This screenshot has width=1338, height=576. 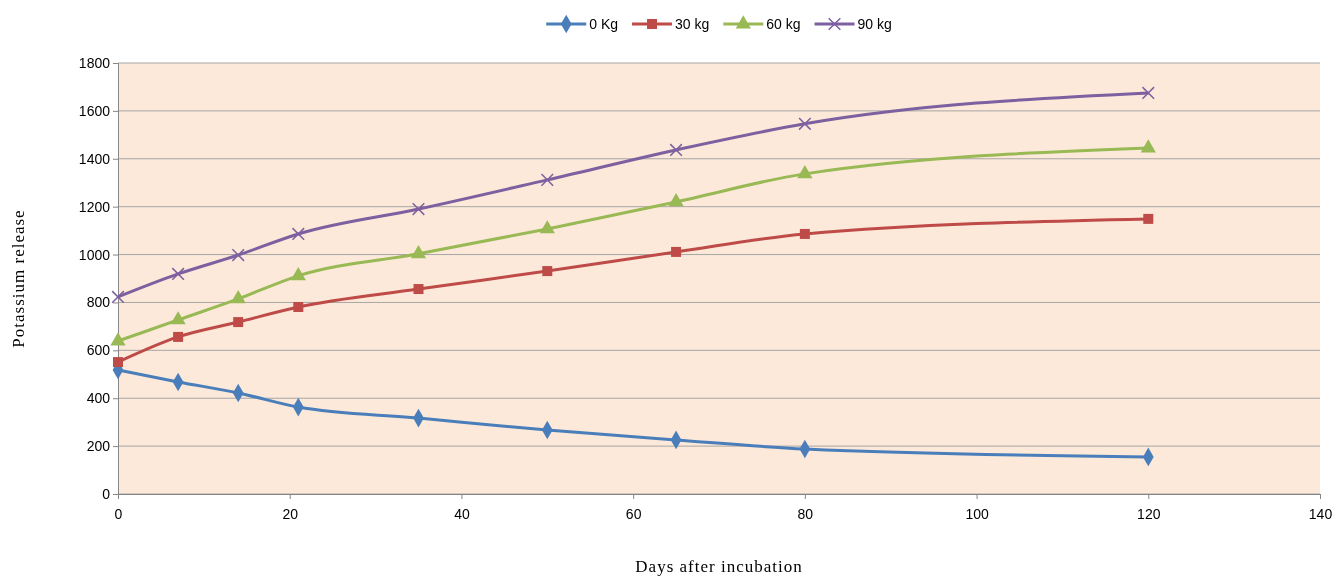 I want to click on x-axis-title: Days after incubation, so click(x=719, y=566).